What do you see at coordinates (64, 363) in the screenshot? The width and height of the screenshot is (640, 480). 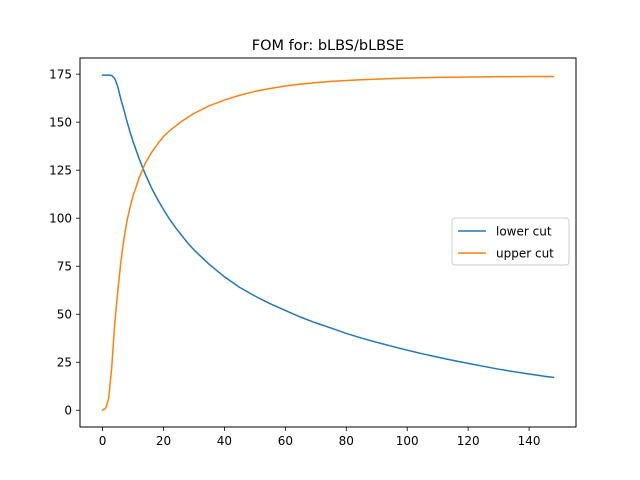 I see `y-tick-label: 25` at bounding box center [64, 363].